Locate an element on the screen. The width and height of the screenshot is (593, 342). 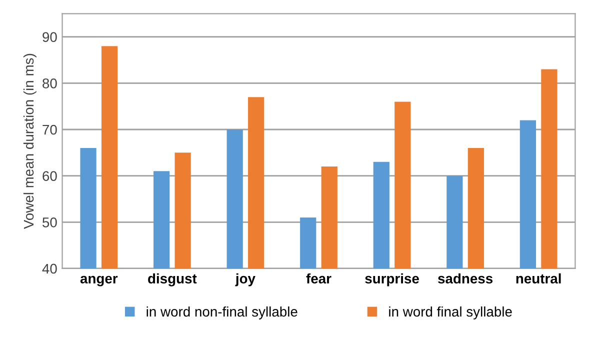
x-tick-label: anger is located at coordinates (99, 281).